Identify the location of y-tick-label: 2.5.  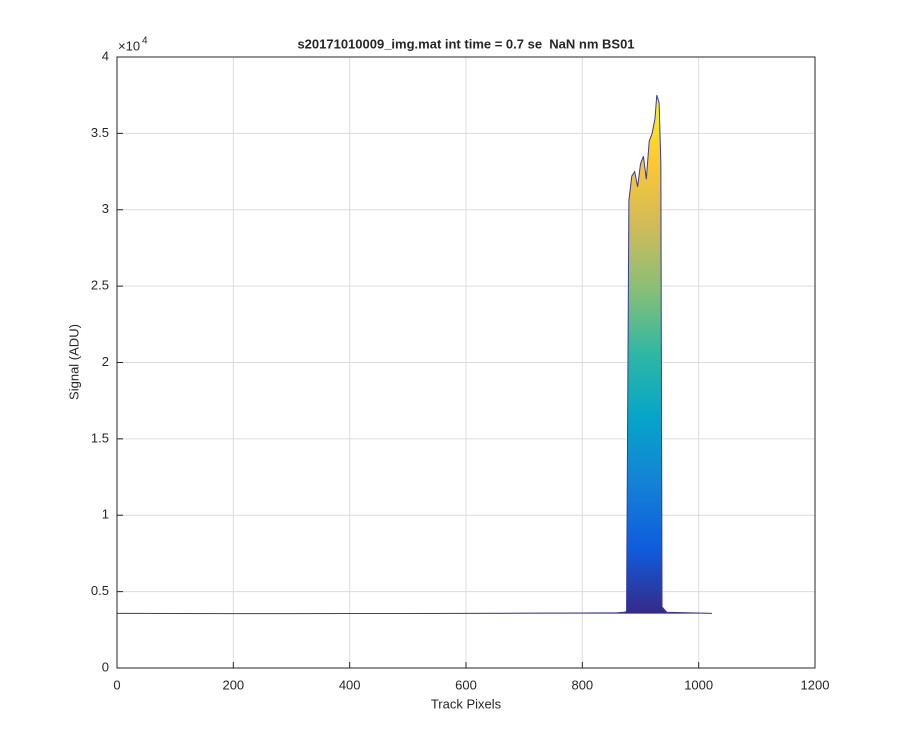
(100, 285).